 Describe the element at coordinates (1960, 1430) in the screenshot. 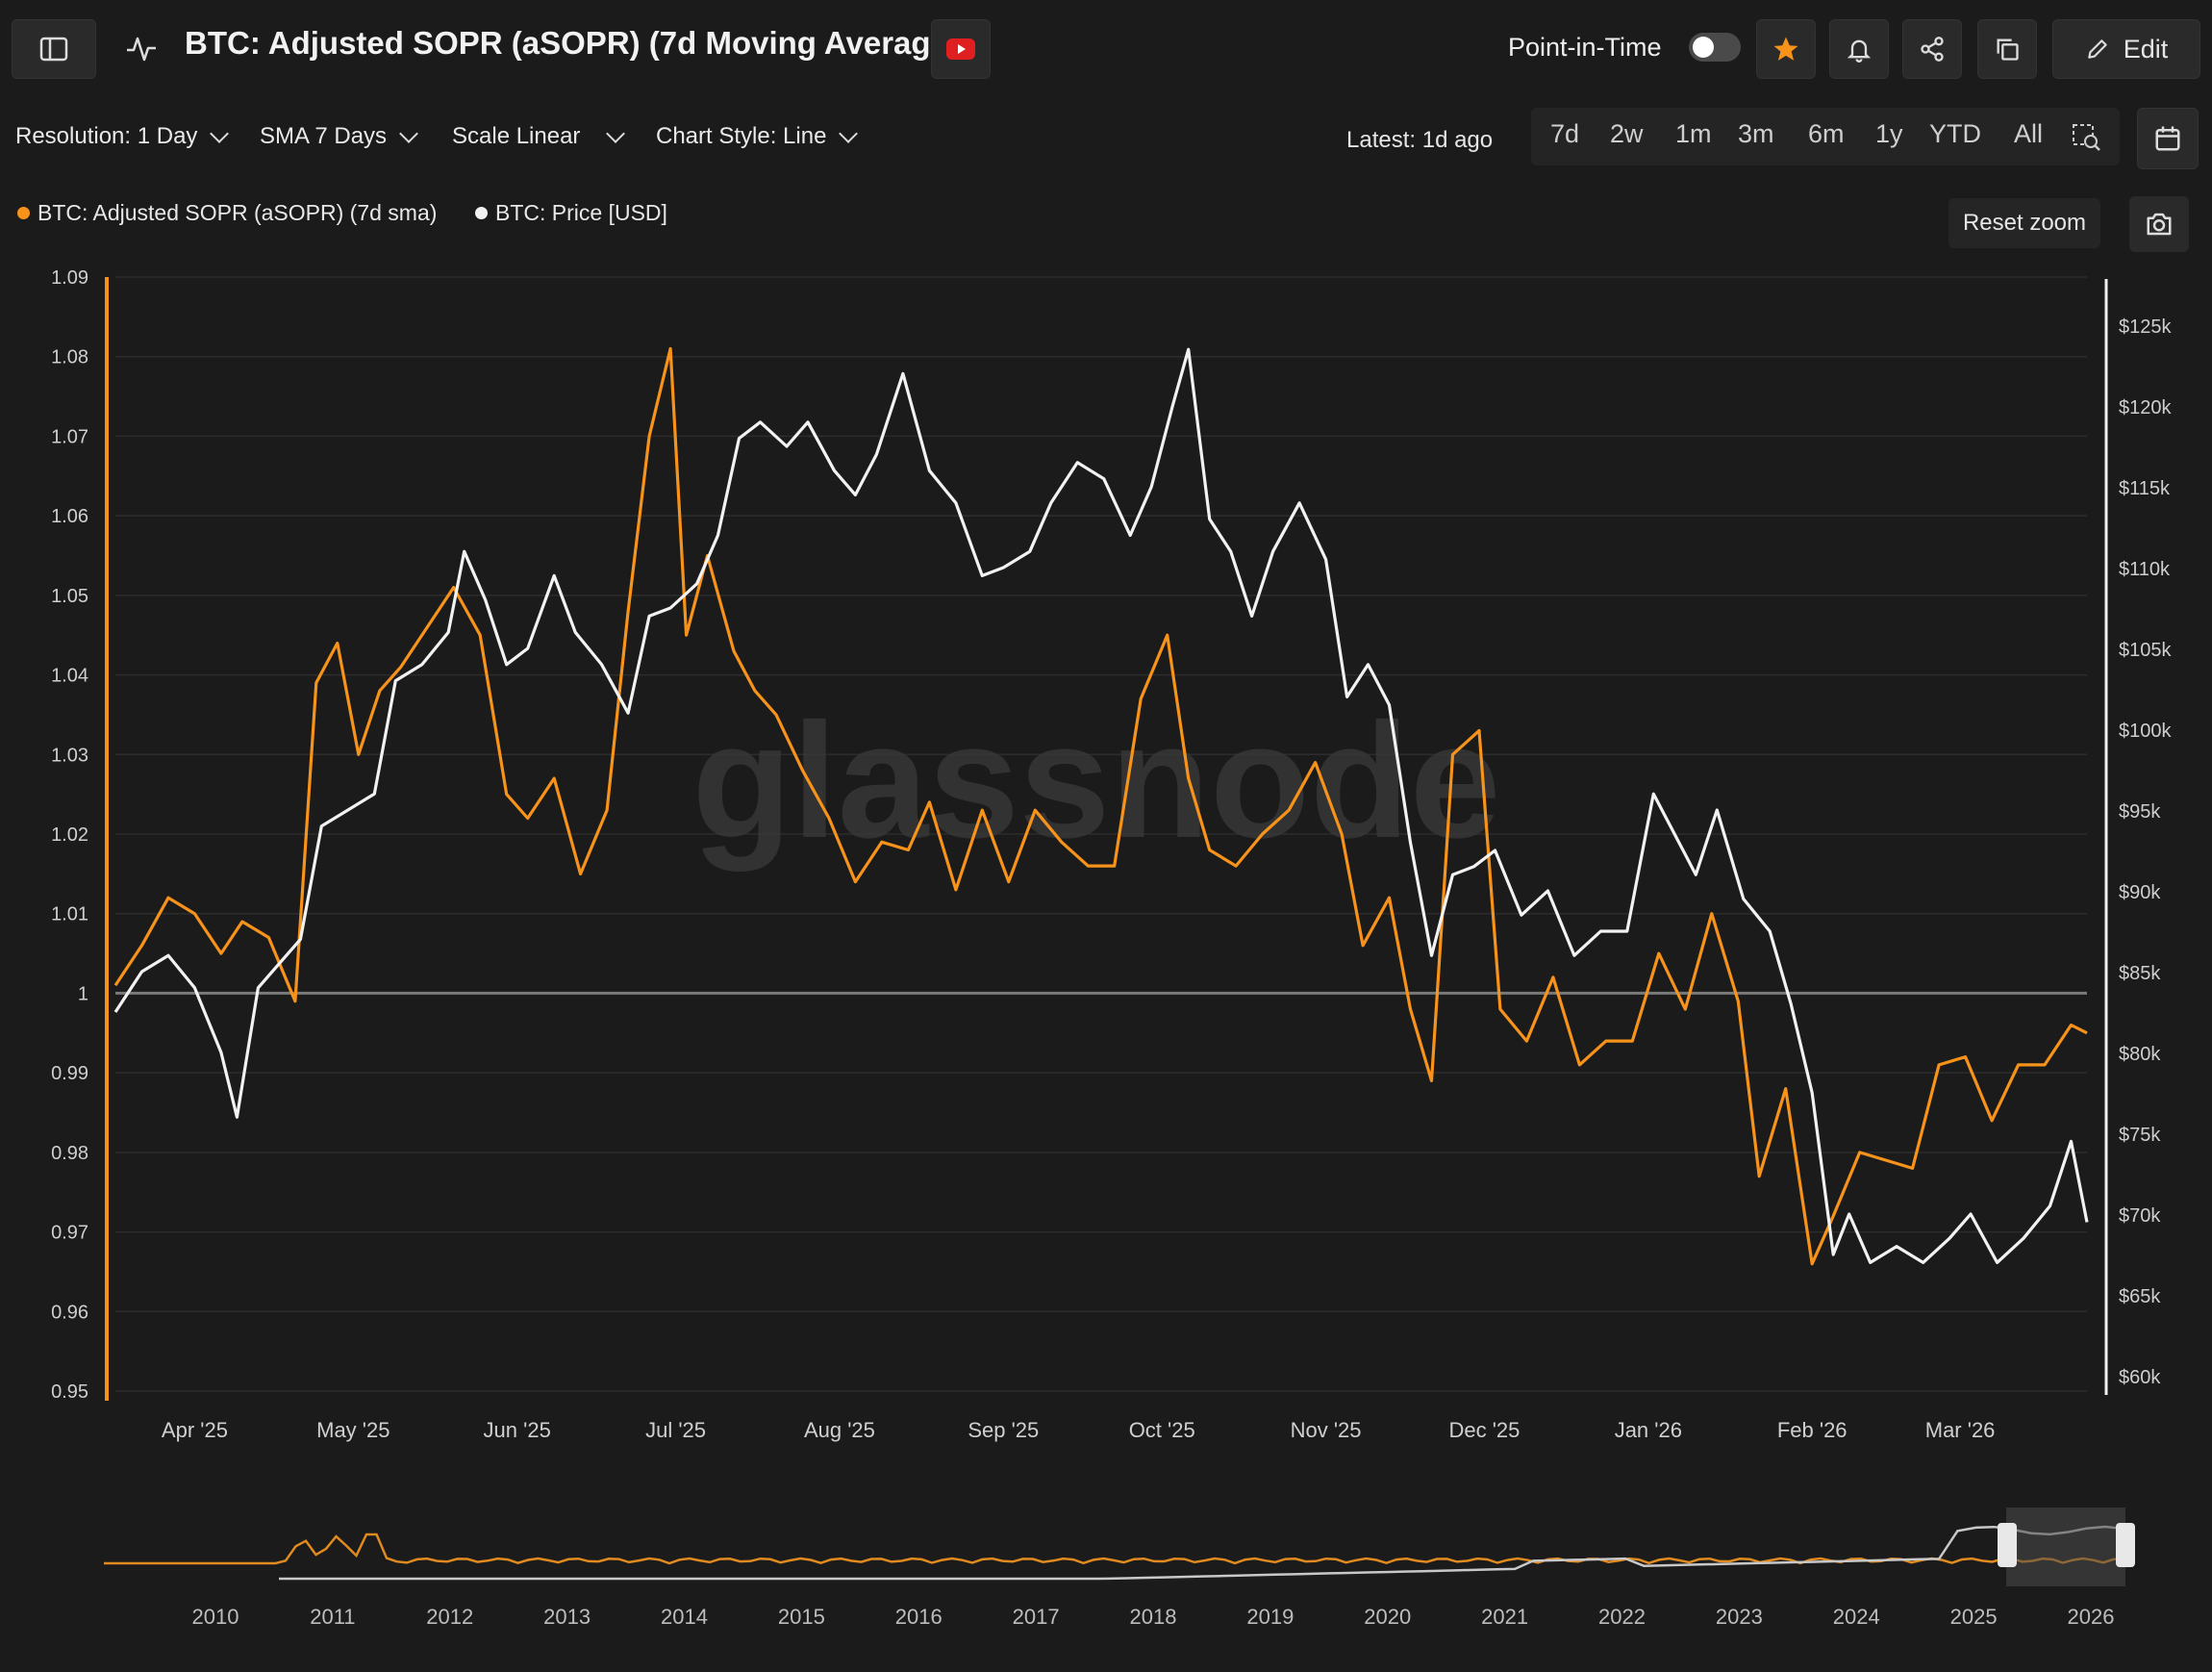

I see `x-axis-tick: Mar '26` at that location.